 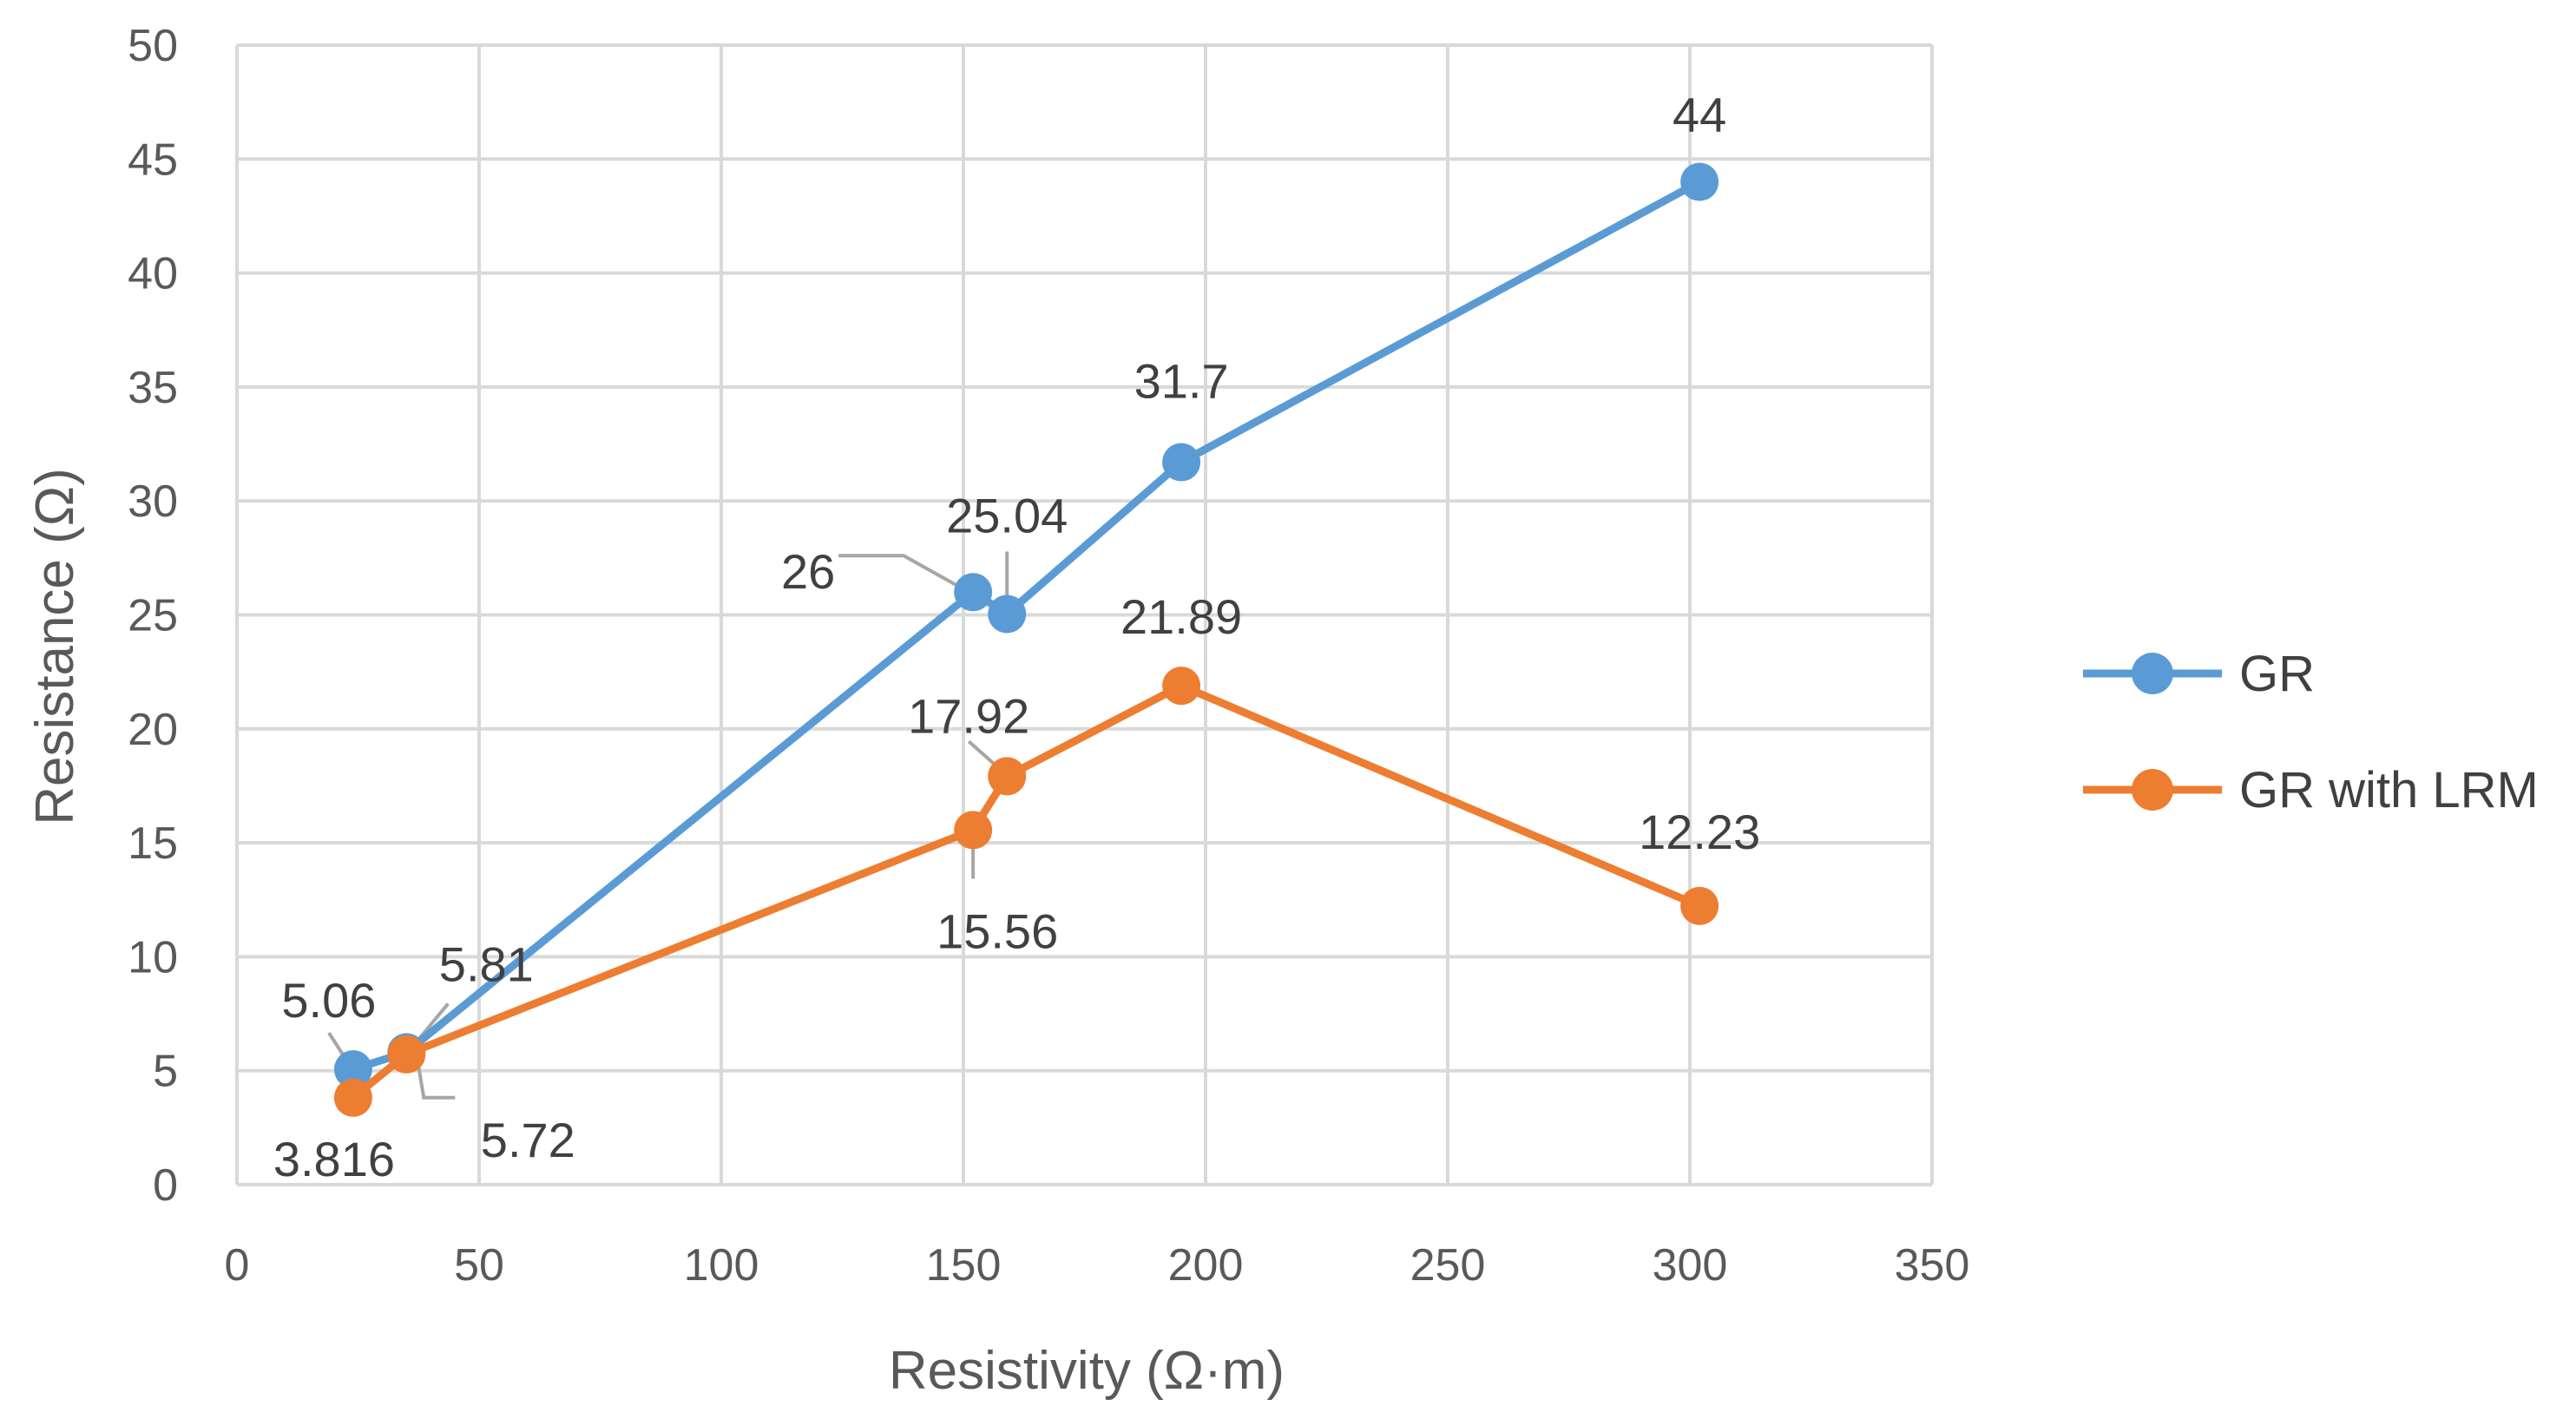 I want to click on y-tick-label: 30, so click(x=153, y=501).